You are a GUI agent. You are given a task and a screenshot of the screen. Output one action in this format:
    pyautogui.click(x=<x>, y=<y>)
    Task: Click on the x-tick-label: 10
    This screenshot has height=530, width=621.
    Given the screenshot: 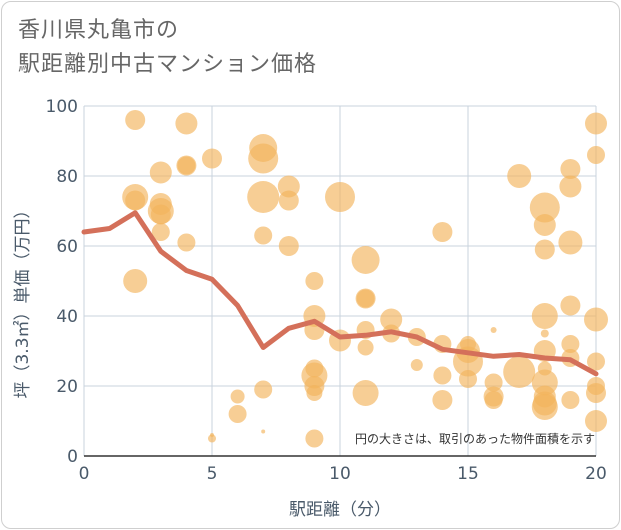 What is the action you would take?
    pyautogui.click(x=340, y=474)
    